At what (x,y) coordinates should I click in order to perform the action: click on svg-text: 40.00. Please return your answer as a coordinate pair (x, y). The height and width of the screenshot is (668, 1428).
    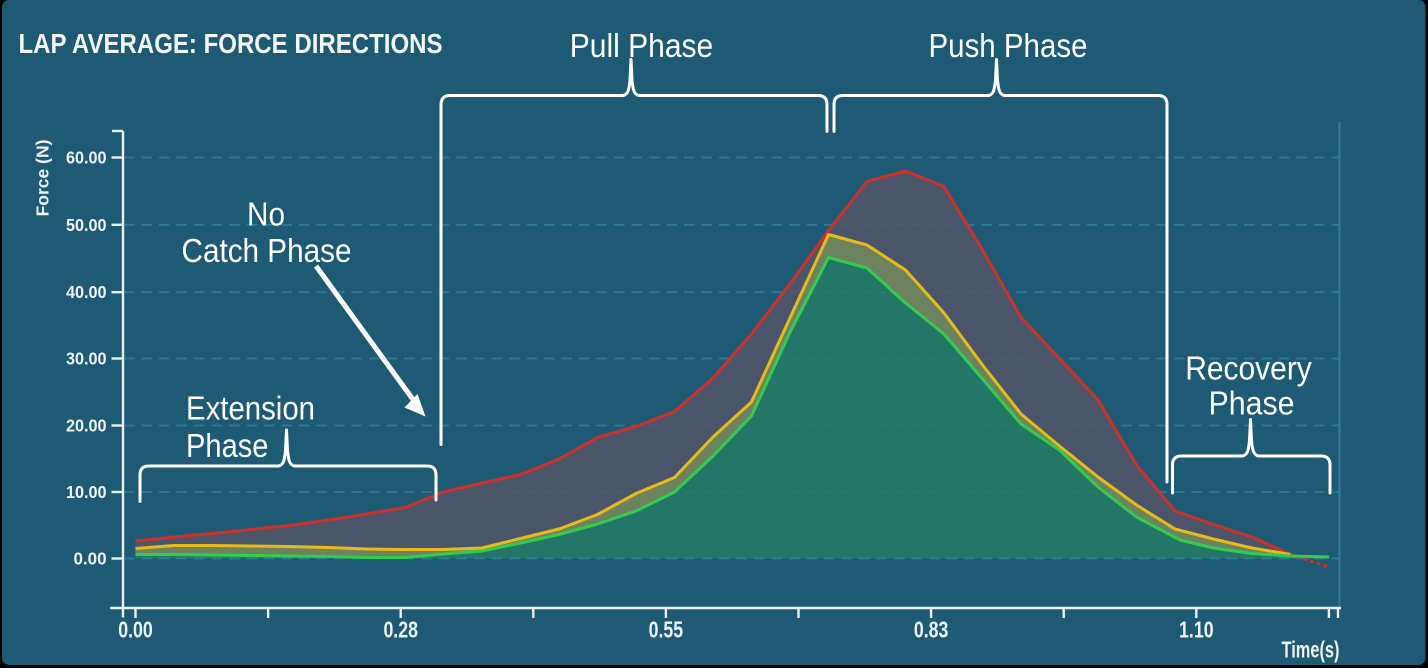
    Looking at the image, I should click on (86, 292).